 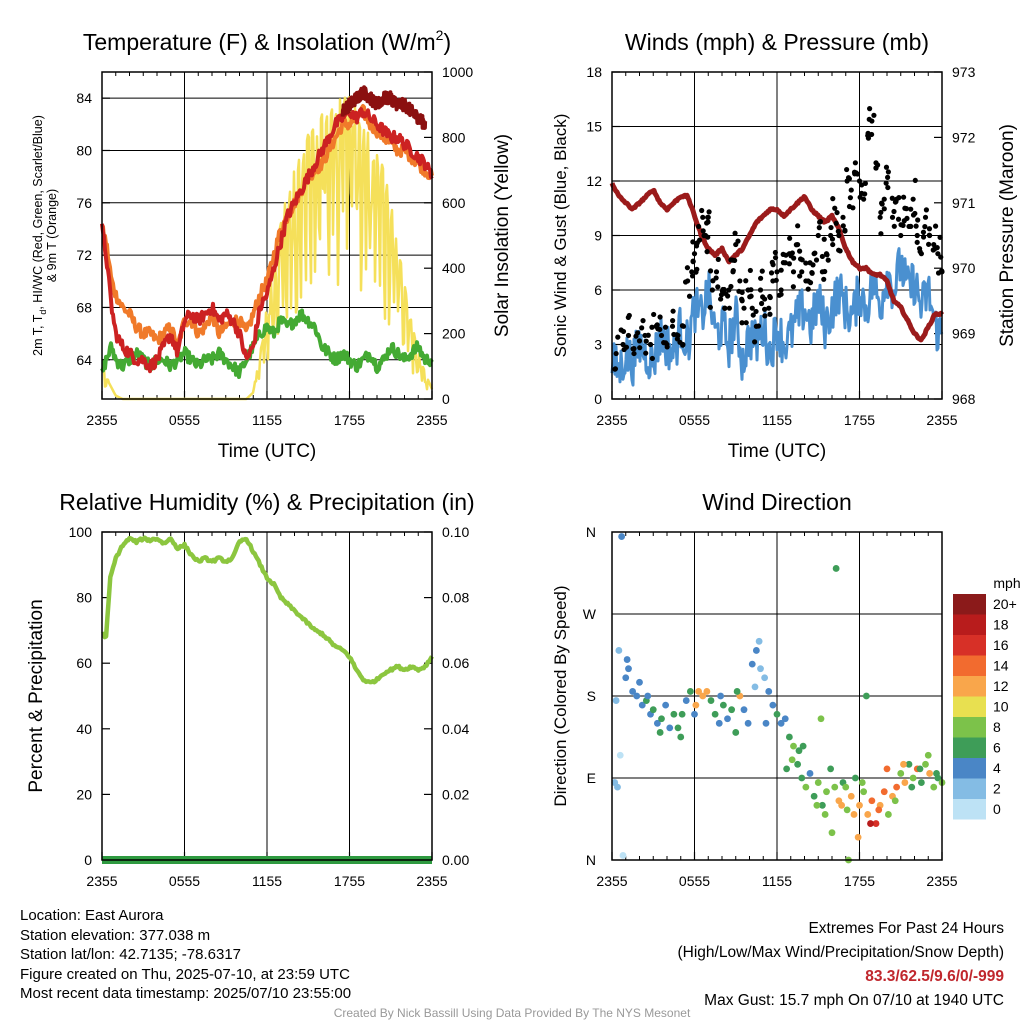 What do you see at coordinates (440, 35) in the screenshot?
I see `temp-title-sup: 2` at bounding box center [440, 35].